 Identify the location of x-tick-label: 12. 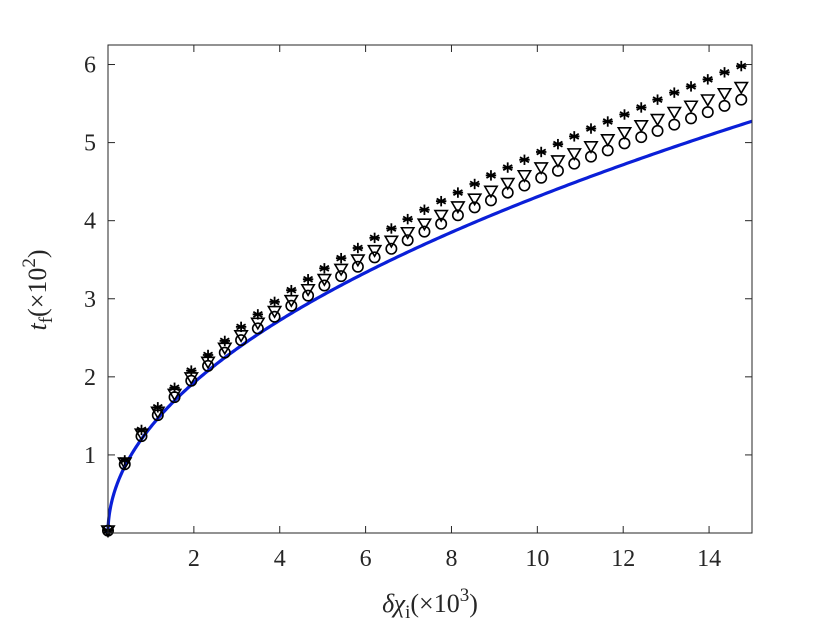
(623, 559).